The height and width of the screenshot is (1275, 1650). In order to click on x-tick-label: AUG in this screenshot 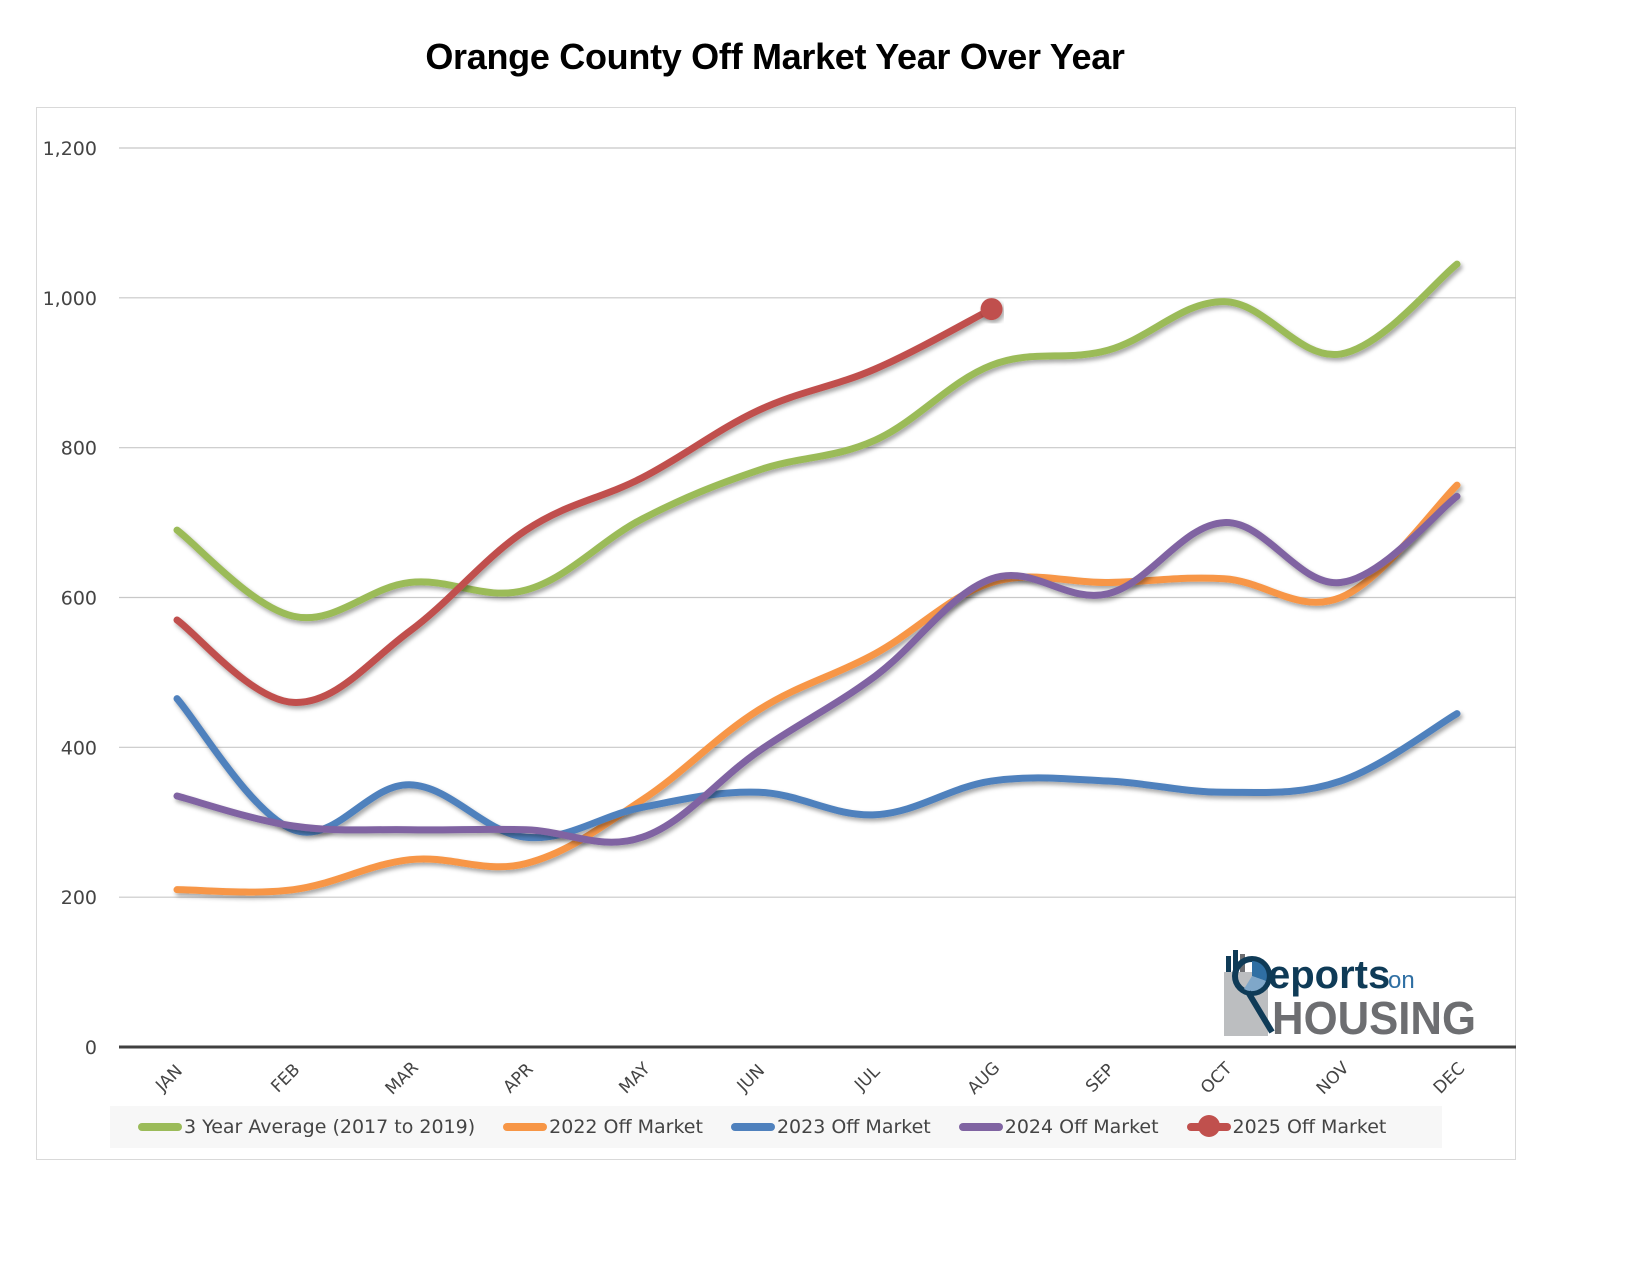, I will do `click(984, 1078)`.